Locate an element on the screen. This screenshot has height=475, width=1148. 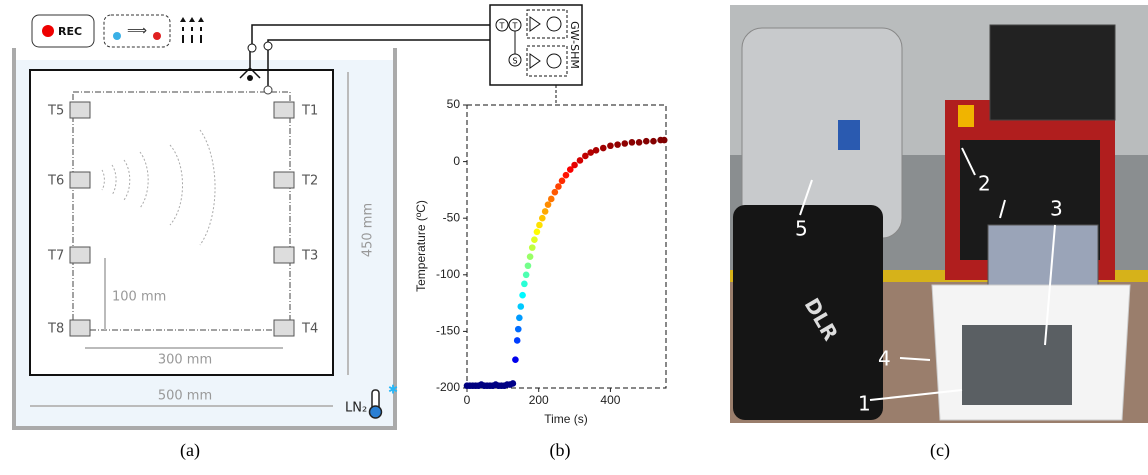
monitor is located at coordinates (1052, 72).